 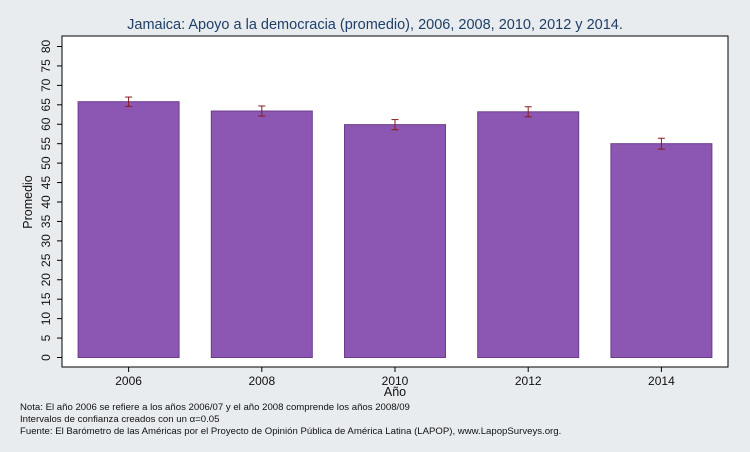 I want to click on y-tick-label: 60, so click(x=46, y=124).